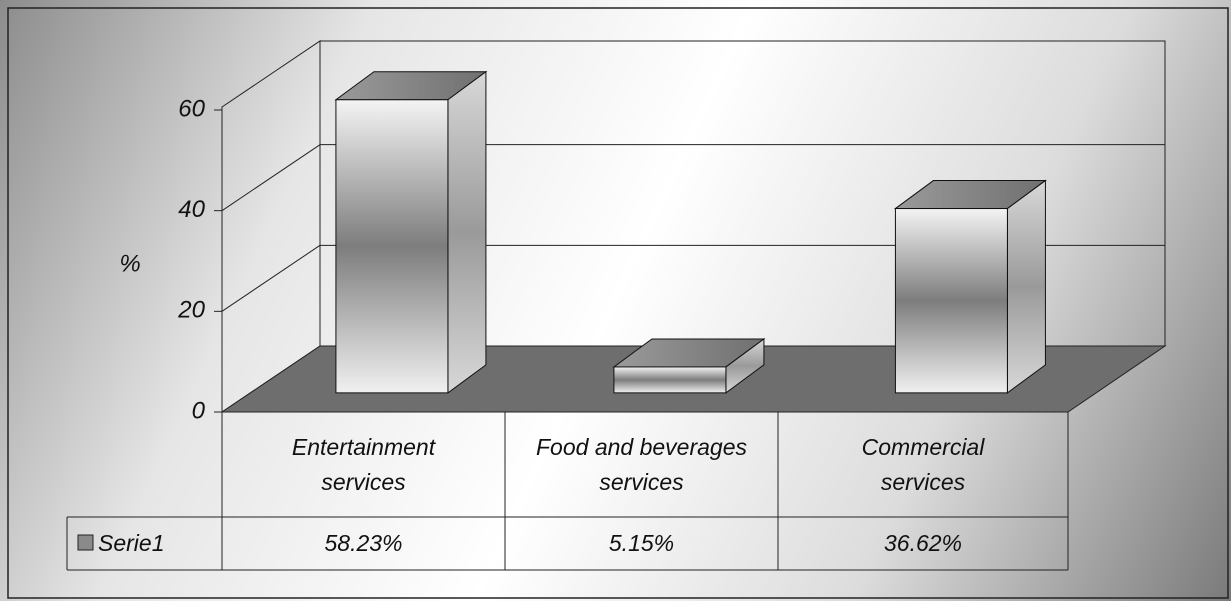  I want to click on value-label: 58.23%, so click(363, 543).